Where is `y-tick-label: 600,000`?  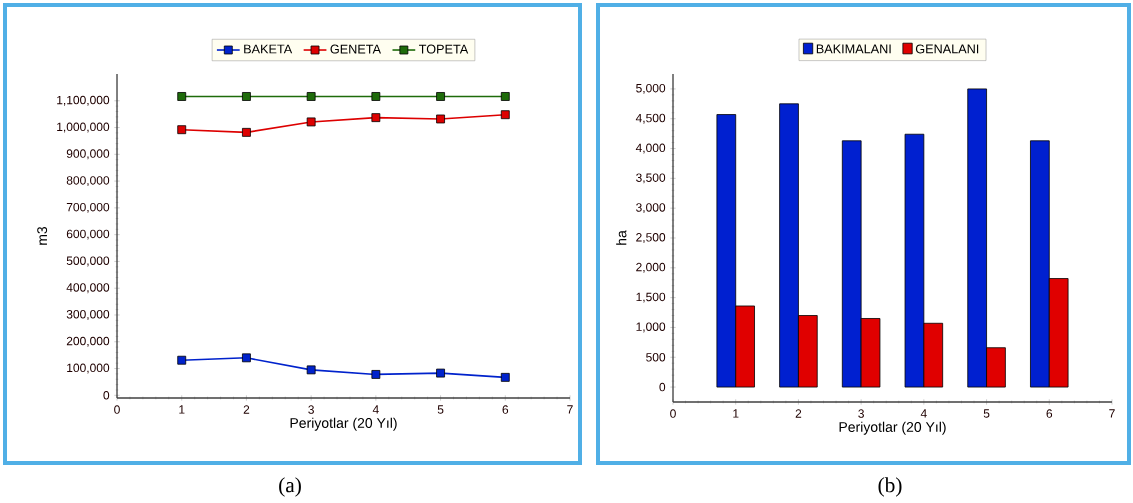
y-tick-label: 600,000 is located at coordinates (88, 234).